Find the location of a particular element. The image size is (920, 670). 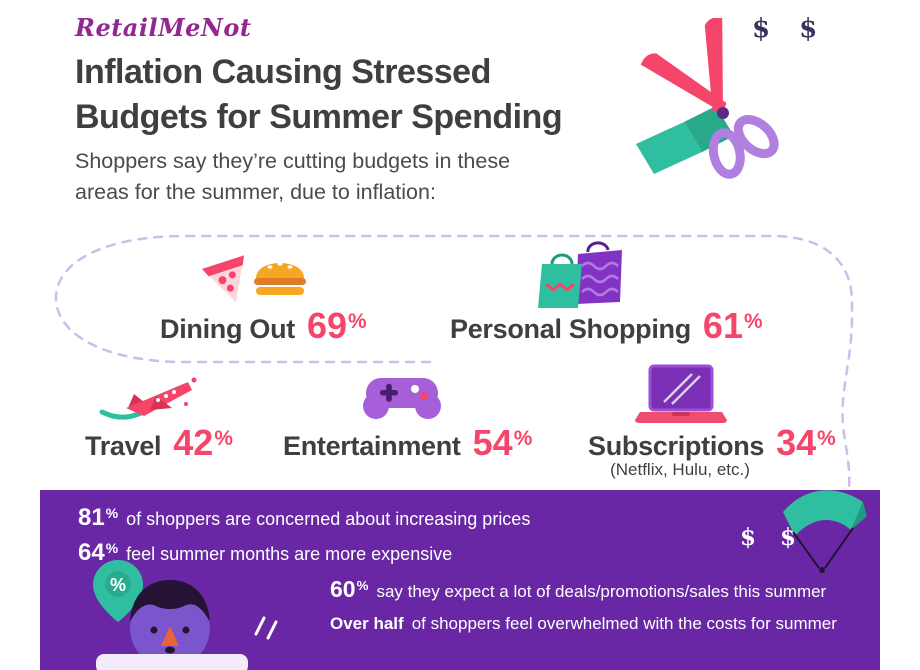

pin-percent-label: % is located at coordinates (118, 585).